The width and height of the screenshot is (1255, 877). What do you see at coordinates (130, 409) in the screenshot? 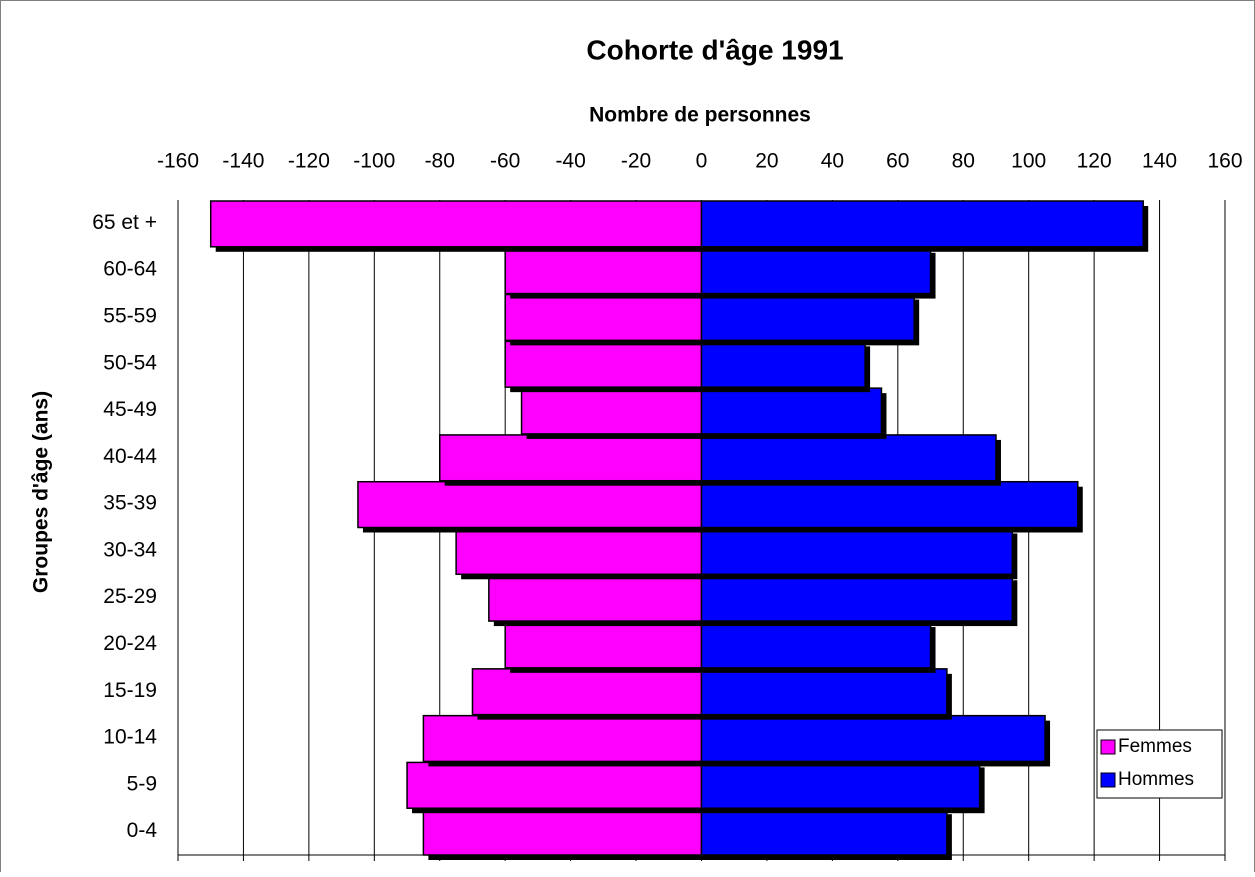
I see `y-tick-label: 45-49` at bounding box center [130, 409].